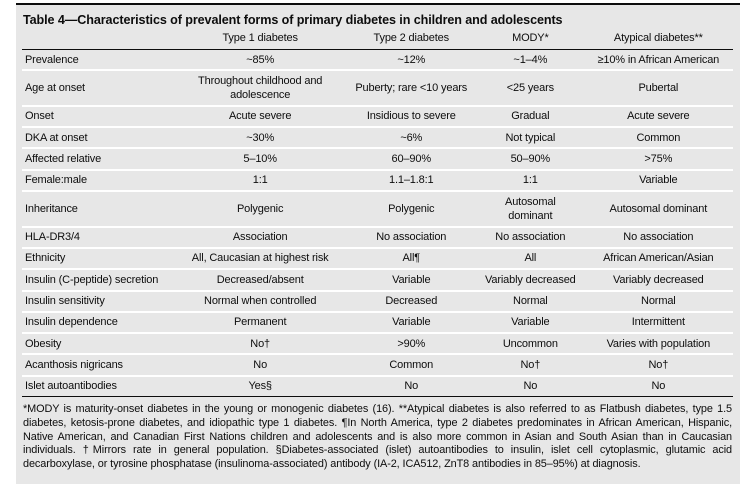 This screenshot has width=750, height=484. Describe the element at coordinates (98, 237) in the screenshot. I see `row-label: HLA-DR3/4` at that location.